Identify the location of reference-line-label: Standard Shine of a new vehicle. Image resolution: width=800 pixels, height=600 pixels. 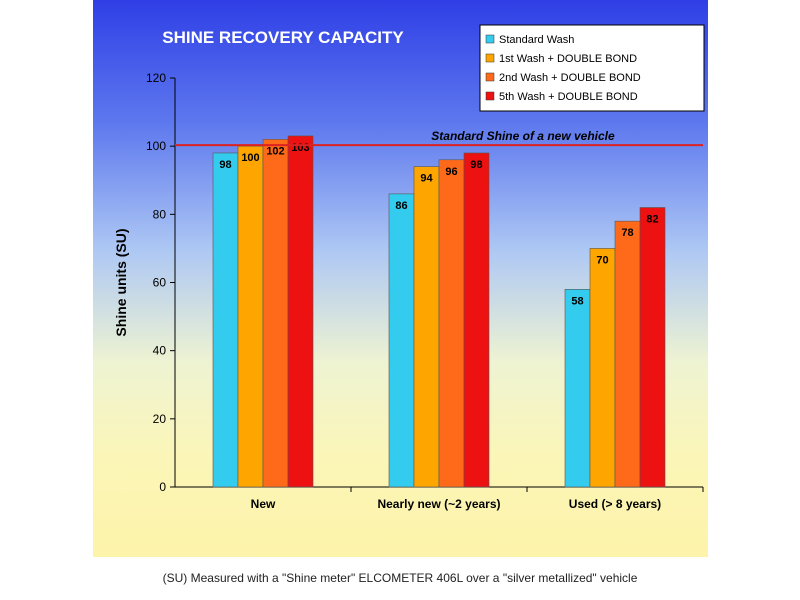
(523, 136).